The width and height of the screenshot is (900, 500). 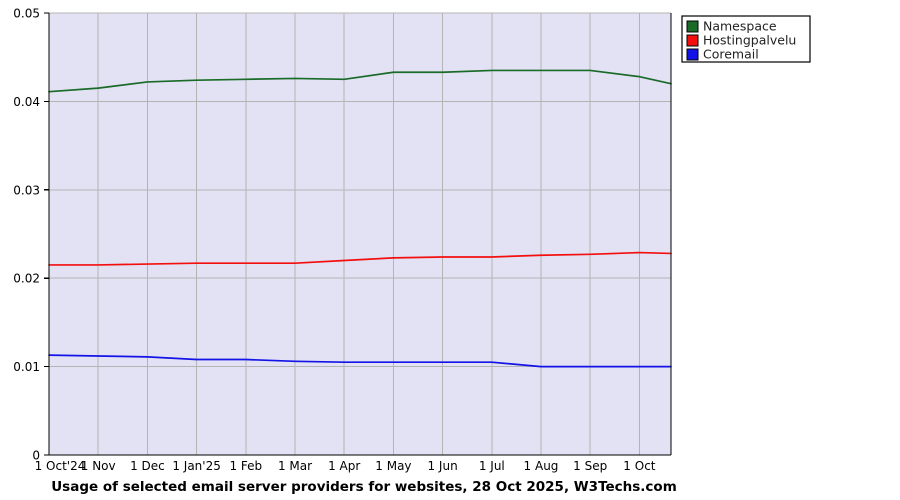 What do you see at coordinates (98, 466) in the screenshot?
I see `x-tick-label: 1 Nov` at bounding box center [98, 466].